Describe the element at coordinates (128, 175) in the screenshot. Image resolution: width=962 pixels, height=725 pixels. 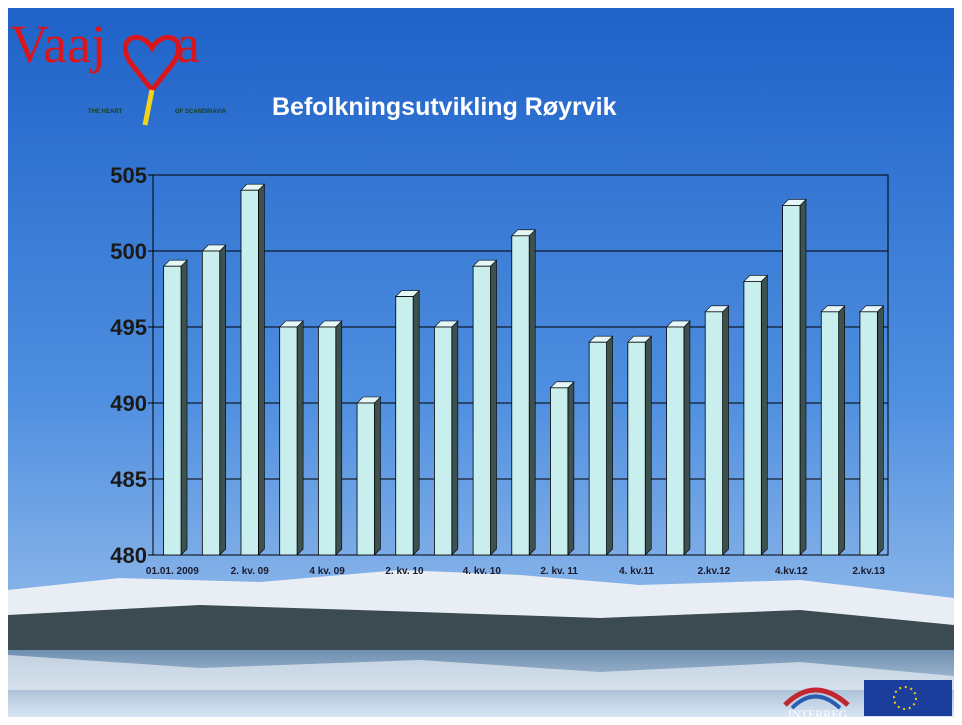
I see `y-tick-label: 505` at that location.